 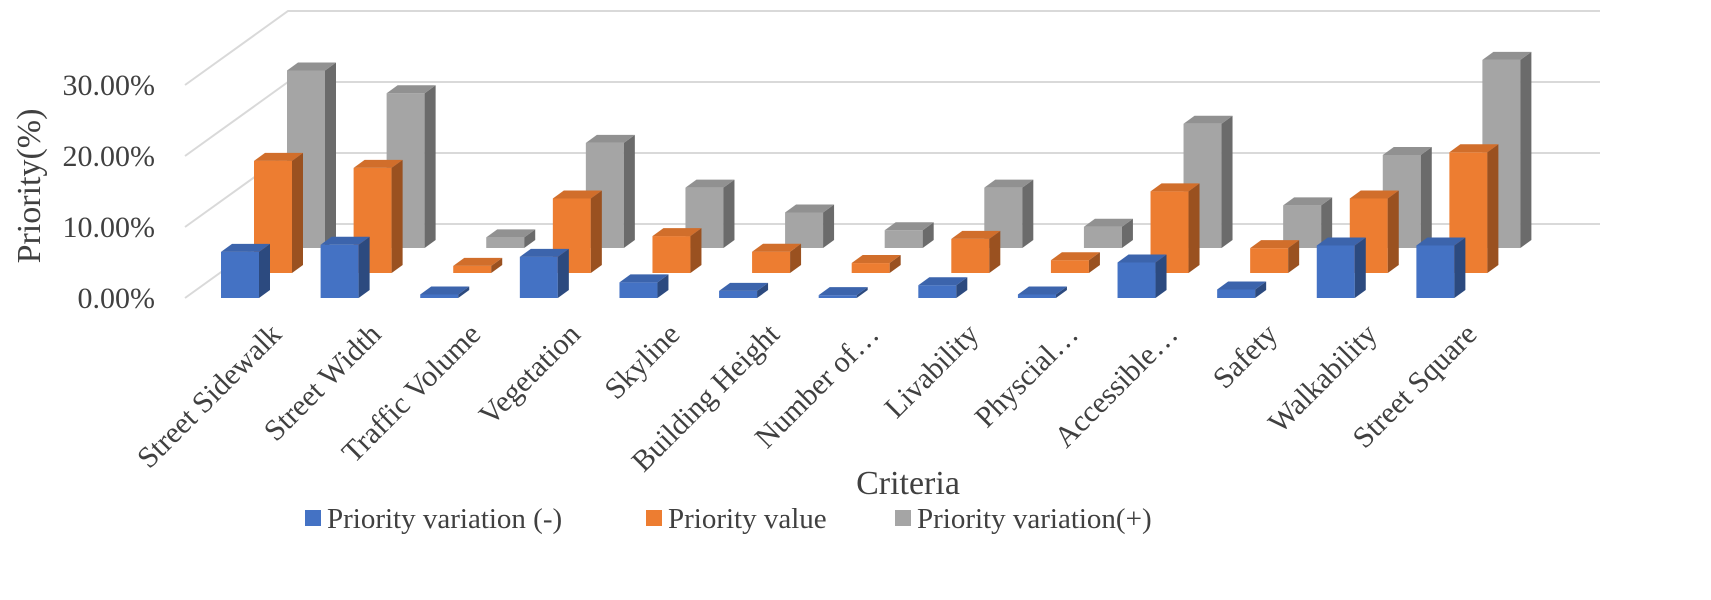 I want to click on legend-item: Priority variation (-), so click(x=433, y=519).